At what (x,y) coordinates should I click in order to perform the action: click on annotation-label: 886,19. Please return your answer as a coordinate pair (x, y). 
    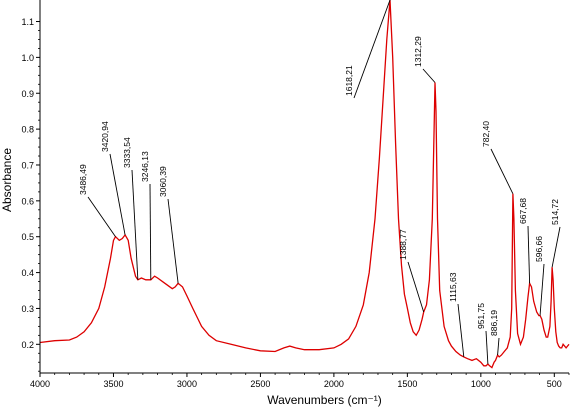
    Looking at the image, I should click on (494, 323).